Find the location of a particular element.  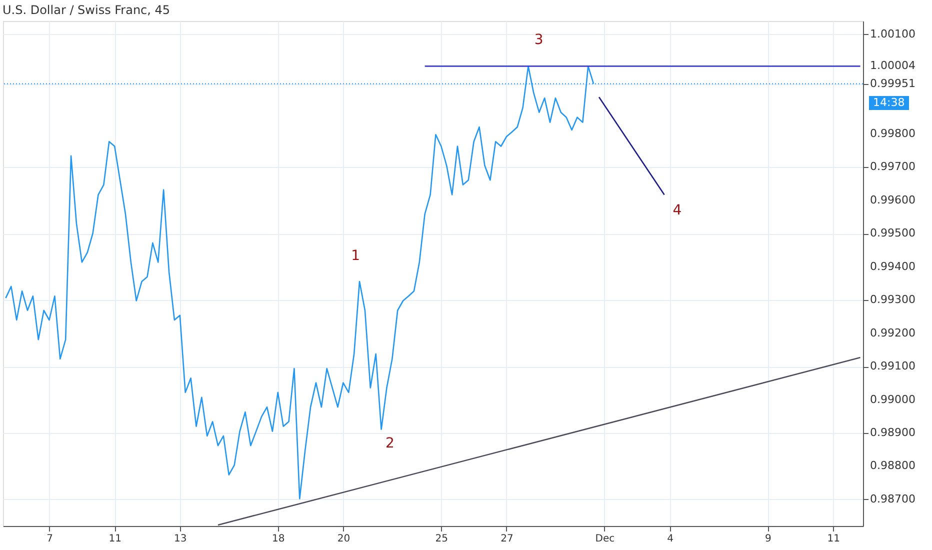

y-tick-label: 0.98700 is located at coordinates (893, 499).